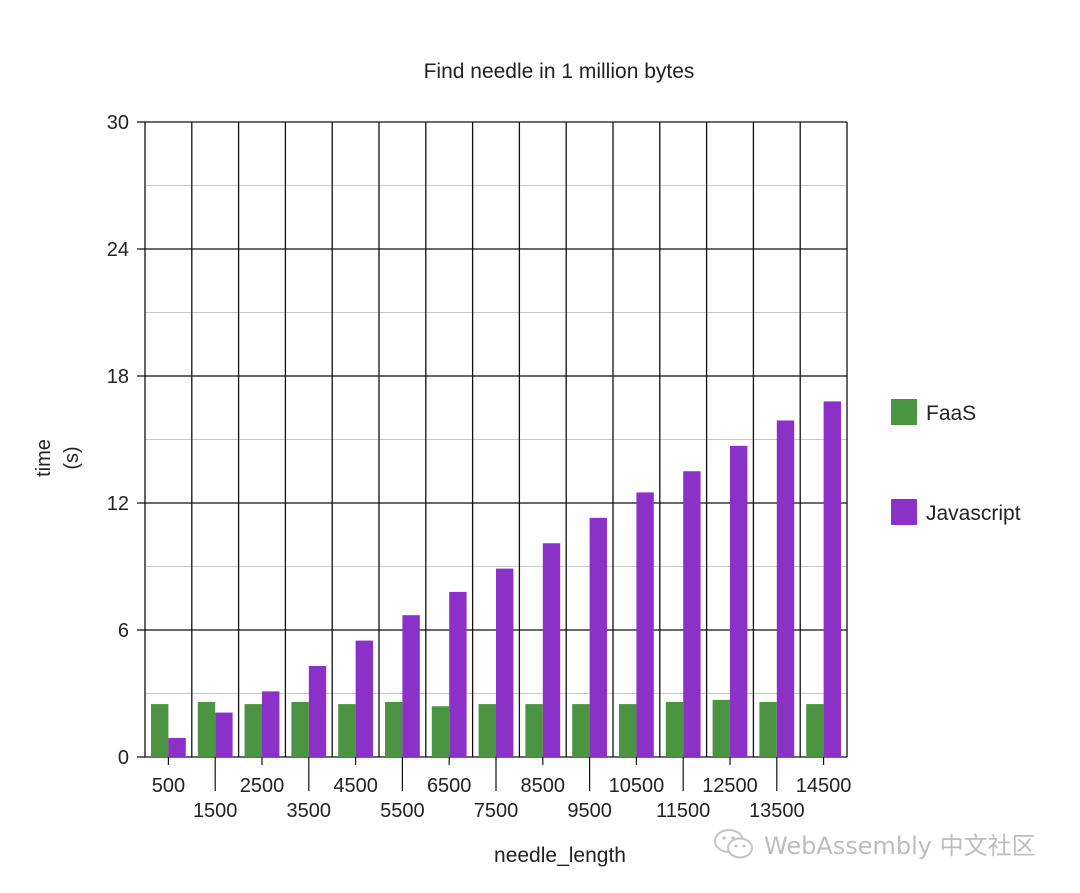  I want to click on legend-label-faas: FaaS, so click(951, 413).